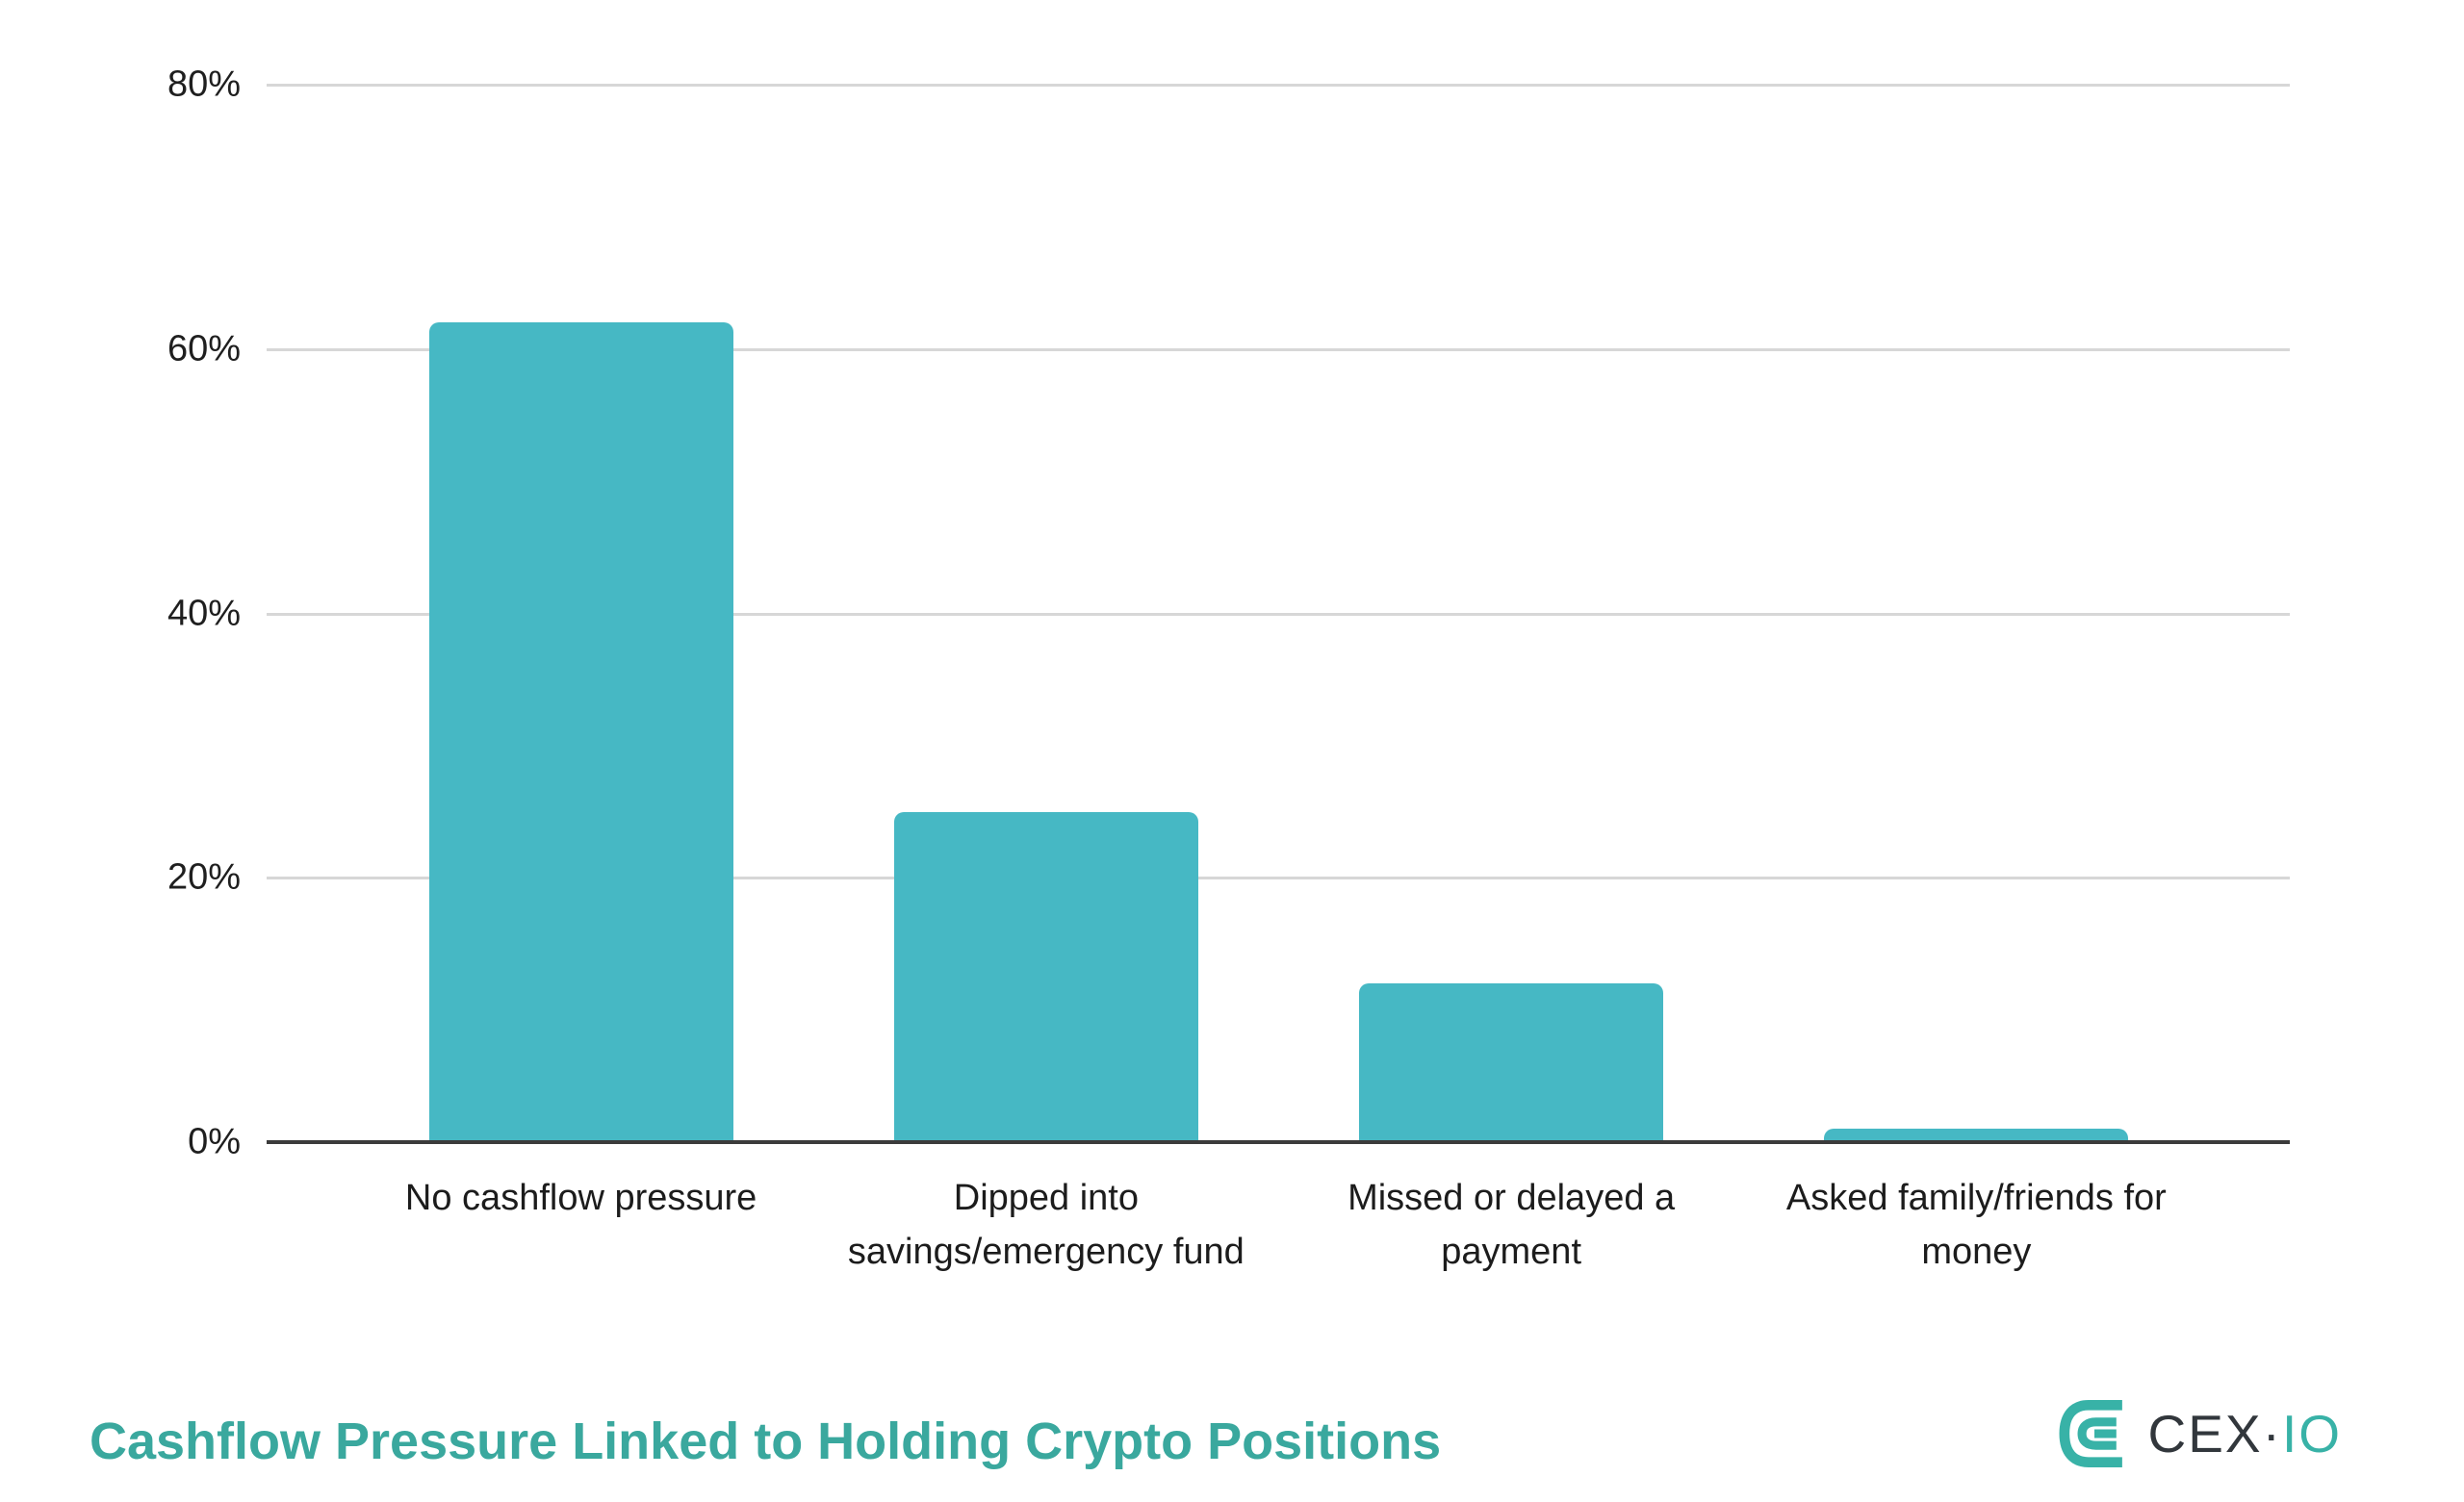  I want to click on y-tick-label-40: 40%, so click(204, 613).